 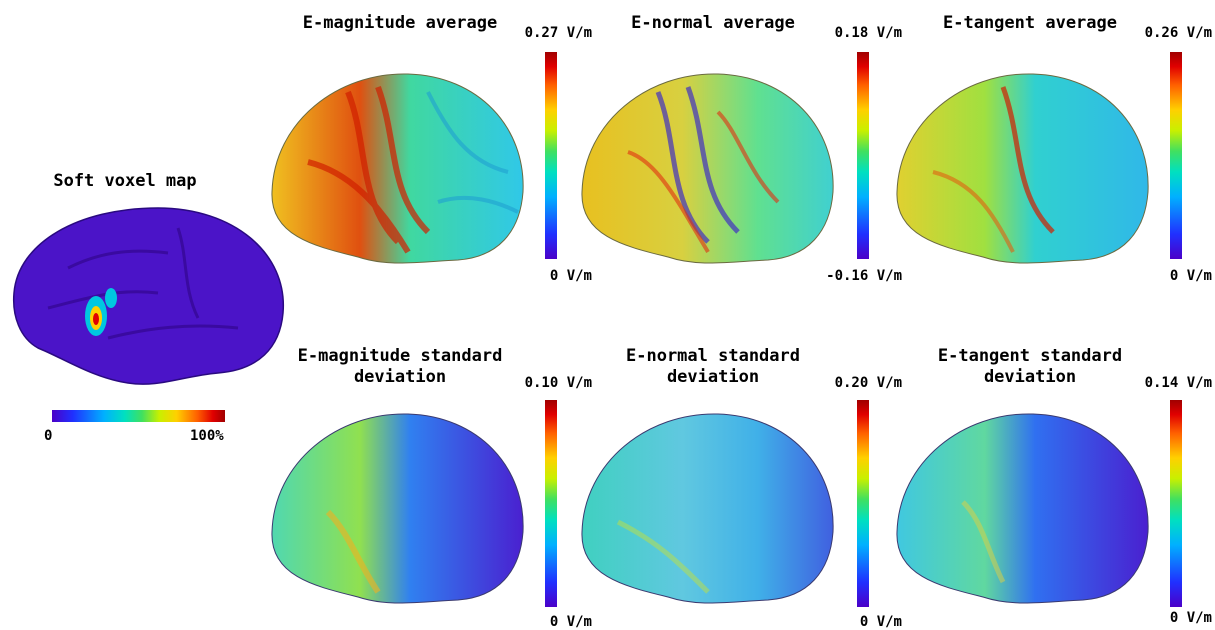 What do you see at coordinates (125, 181) in the screenshot?
I see `soft-voxel-map-title: Soft voxel map` at bounding box center [125, 181].